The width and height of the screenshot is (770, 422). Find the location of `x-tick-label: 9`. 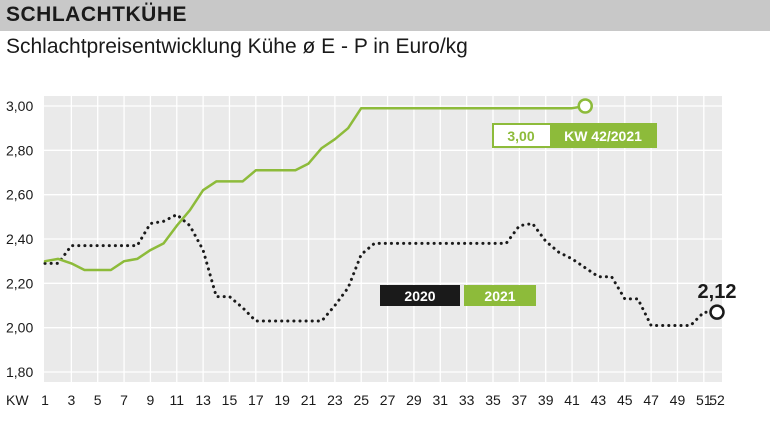

x-tick-label: 9 is located at coordinates (151, 400).